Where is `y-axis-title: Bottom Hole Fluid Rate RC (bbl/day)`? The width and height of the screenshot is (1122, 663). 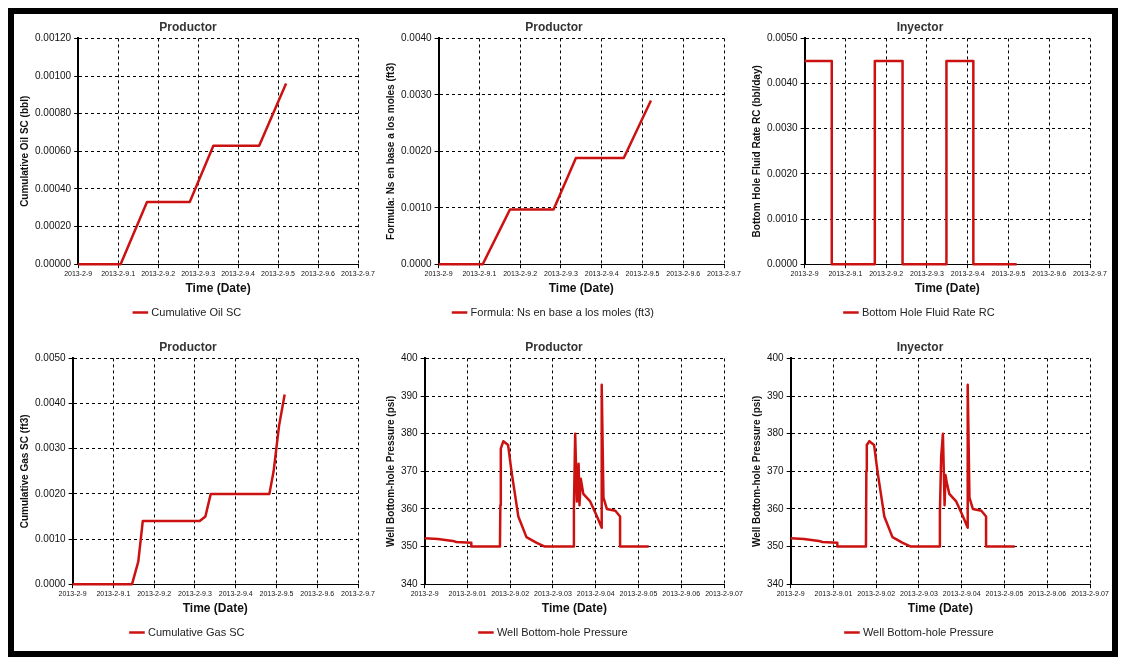 y-axis-title: Bottom Hole Fluid Rate RC (bbl/day) is located at coordinates (756, 151).